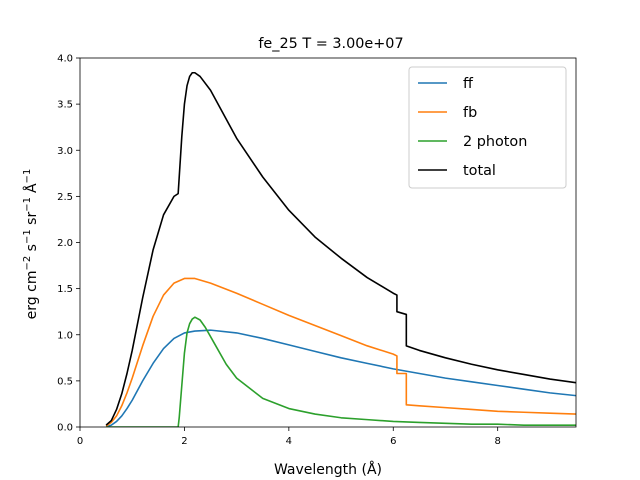 Image resolution: width=640 pixels, height=480 pixels. What do you see at coordinates (31, 188) in the screenshot?
I see `y-axis-label-angstrom: Å` at bounding box center [31, 188].